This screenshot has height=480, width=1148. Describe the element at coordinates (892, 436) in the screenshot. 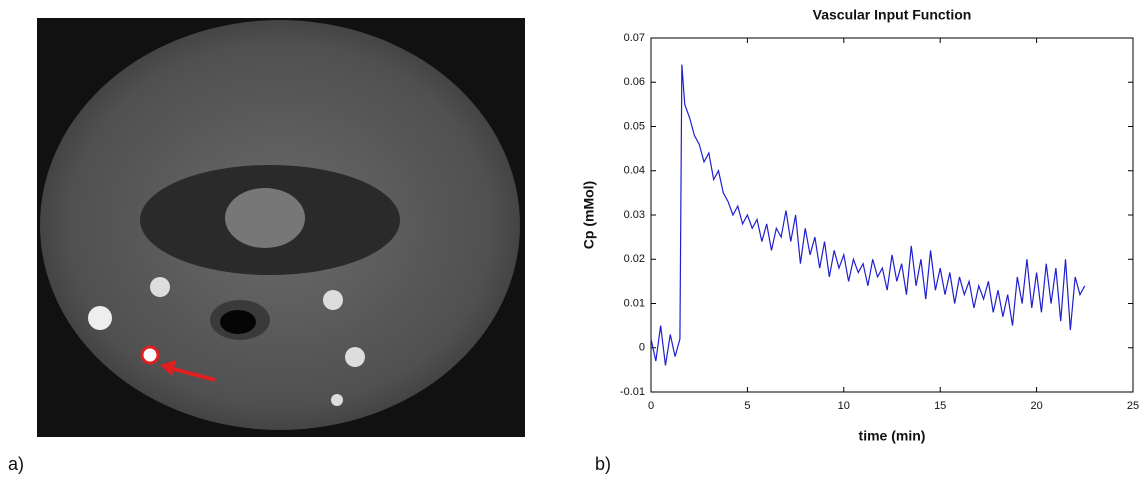

I see `x-axis-label: time (min)` at that location.